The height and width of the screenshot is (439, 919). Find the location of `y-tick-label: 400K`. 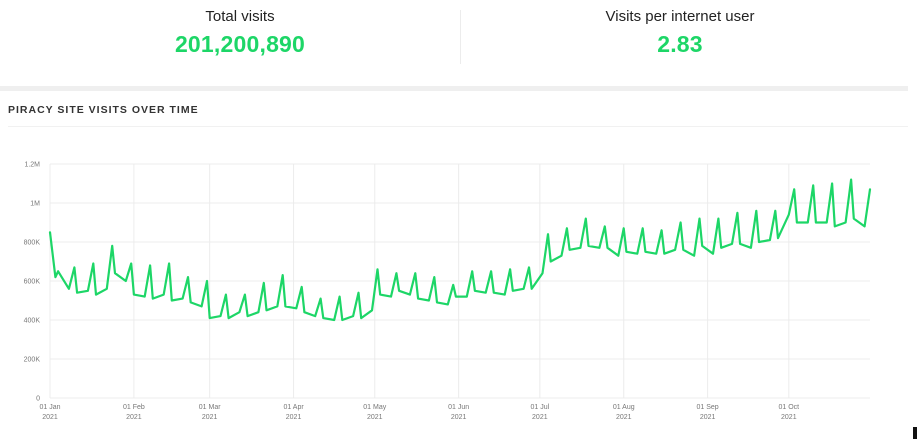

y-tick-label: 400K is located at coordinates (32, 321).